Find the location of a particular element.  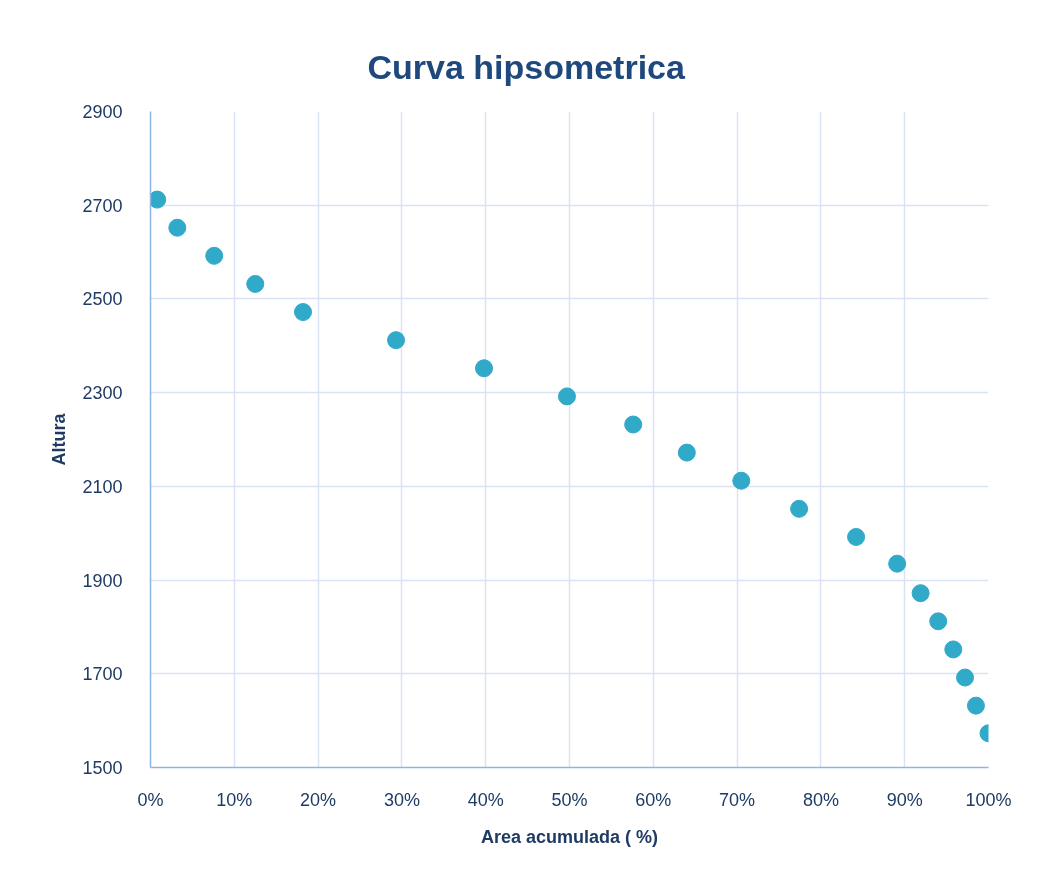

y-tick-label: 2700 is located at coordinates (102, 205).